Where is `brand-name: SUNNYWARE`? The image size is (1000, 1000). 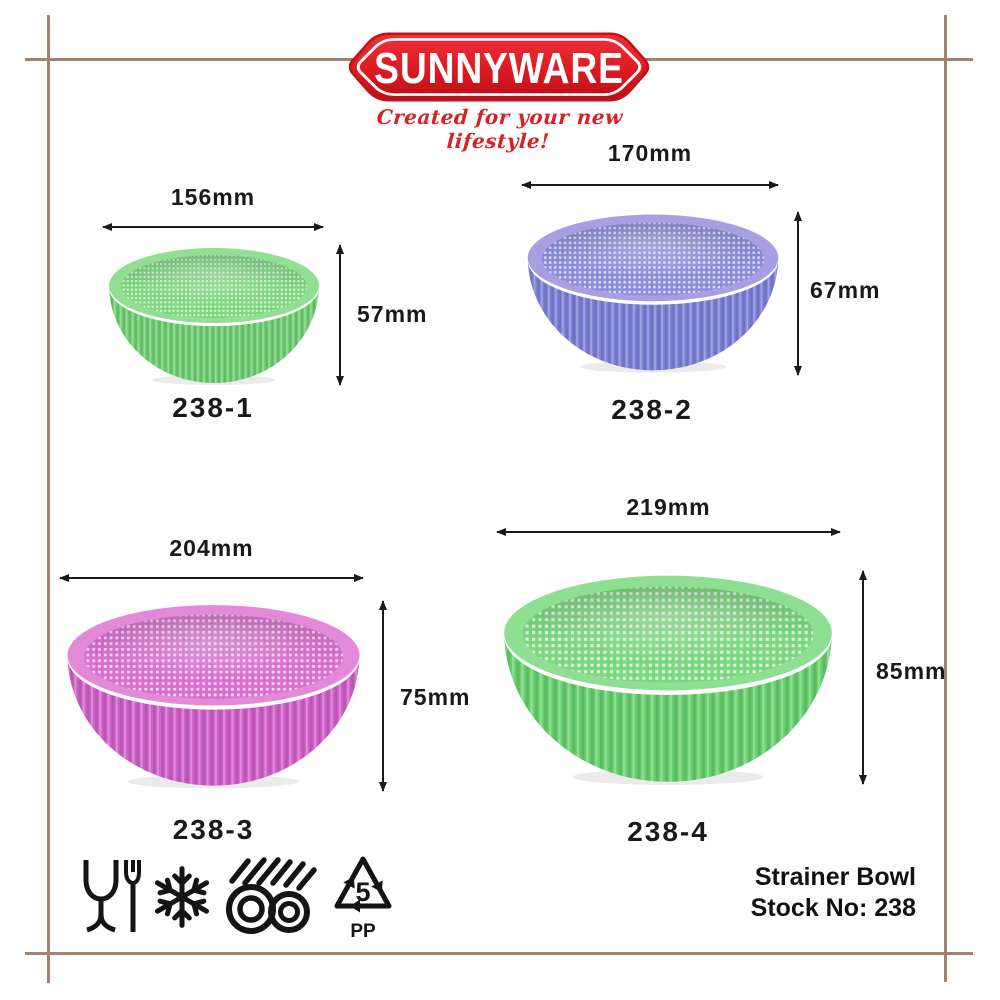
brand-name: SUNNYWARE is located at coordinates (499, 69).